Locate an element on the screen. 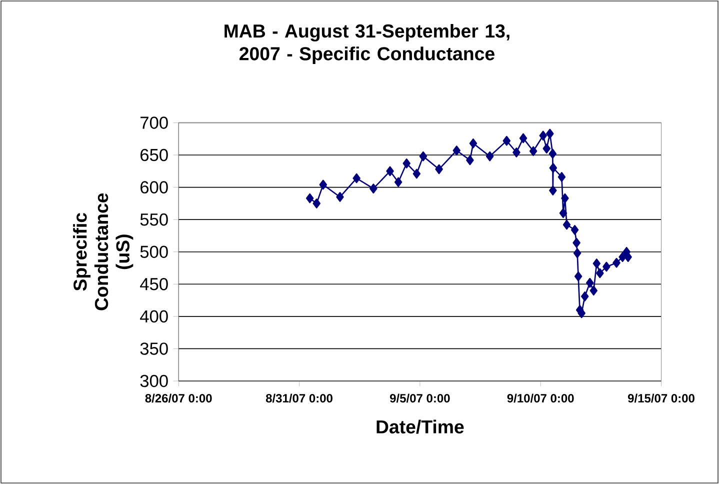 This screenshot has height=484, width=719. x-tick-label: 8/31/07 0:00 is located at coordinates (299, 398).